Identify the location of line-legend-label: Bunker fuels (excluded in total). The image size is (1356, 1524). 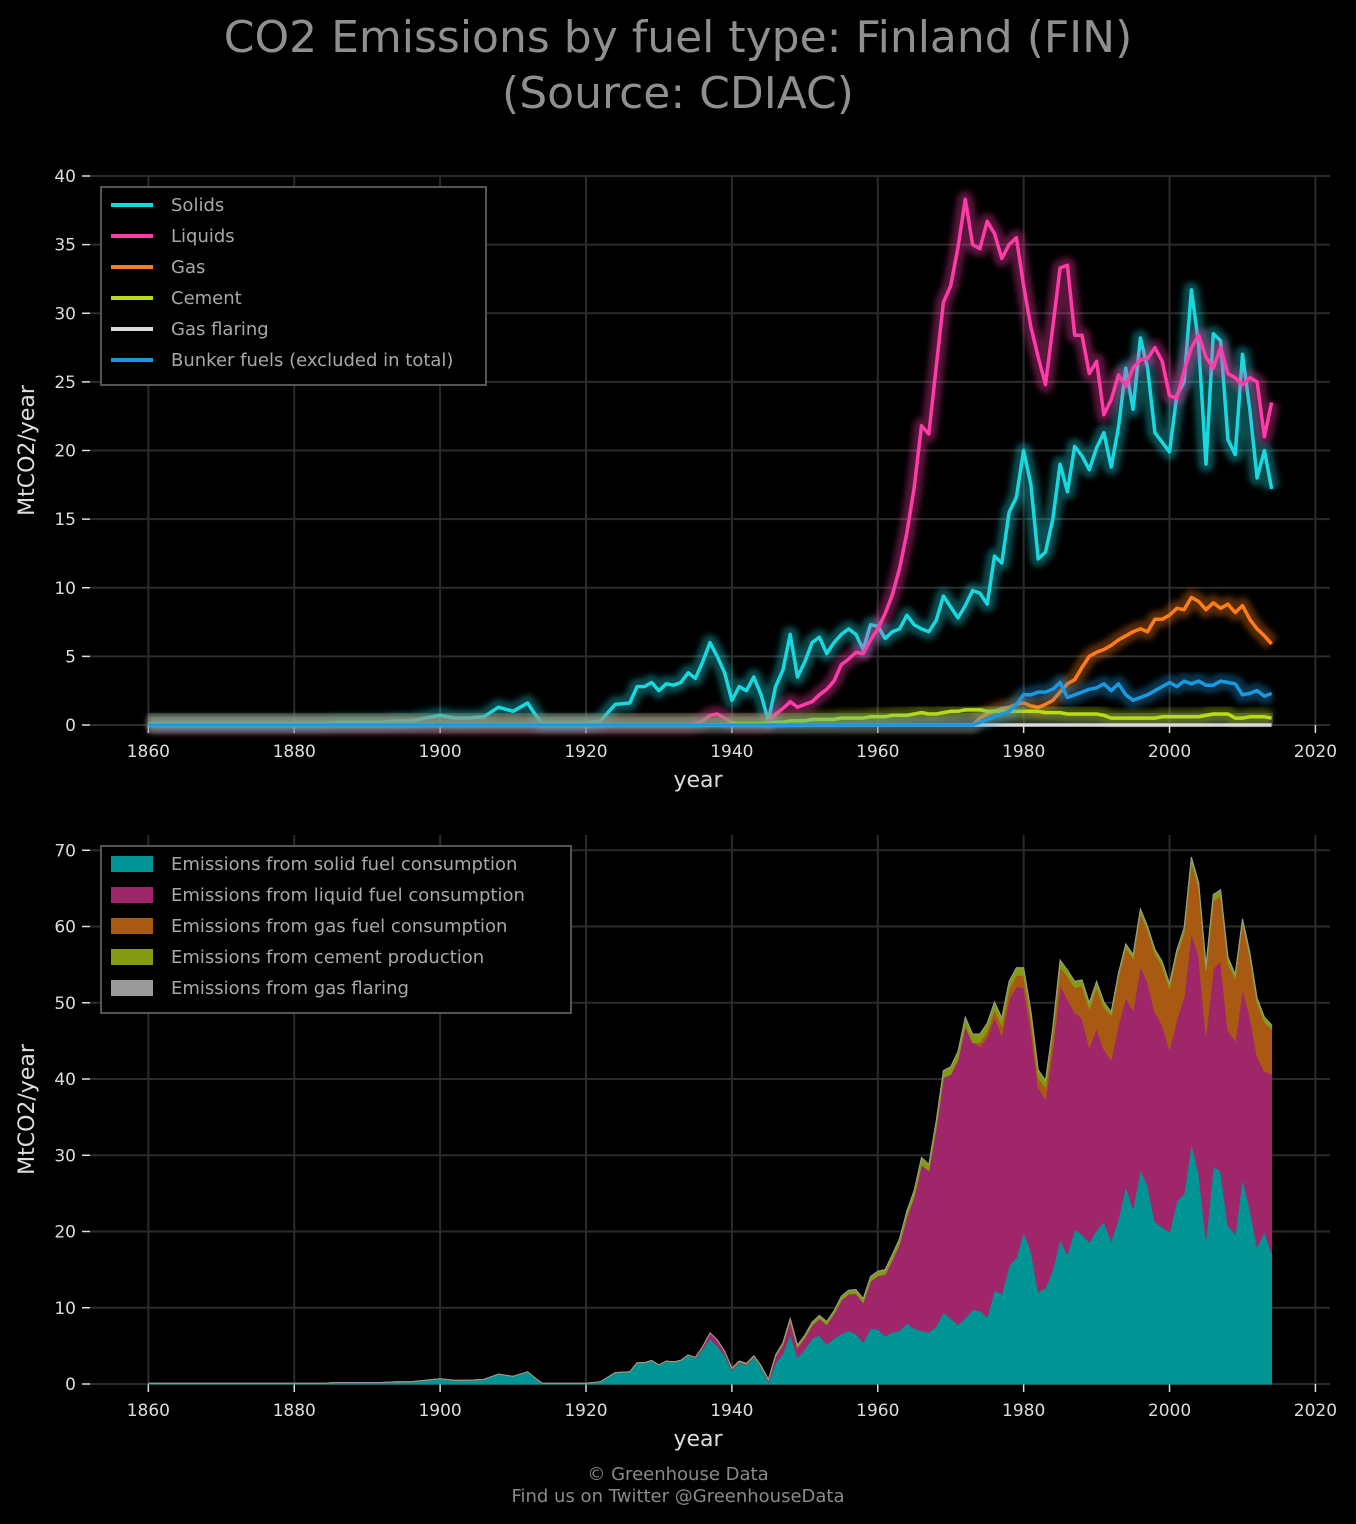
(312, 360).